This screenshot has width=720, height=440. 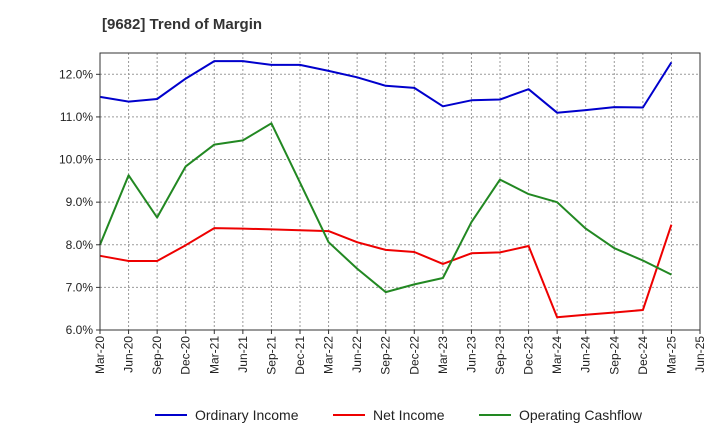 I want to click on x-tick-label: Mar-24, so click(x=557, y=355).